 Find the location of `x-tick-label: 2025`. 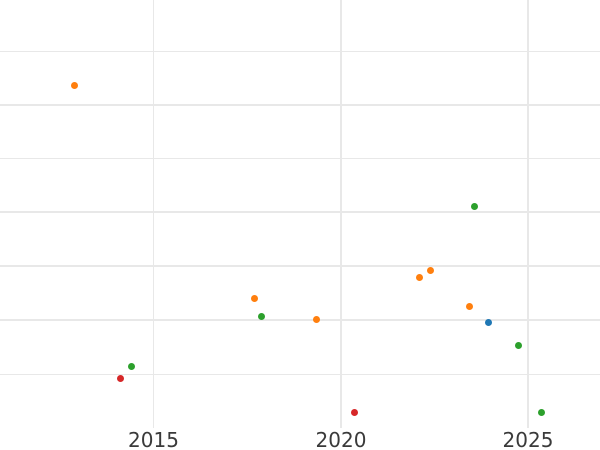

x-tick-label: 2025 is located at coordinates (528, 439).